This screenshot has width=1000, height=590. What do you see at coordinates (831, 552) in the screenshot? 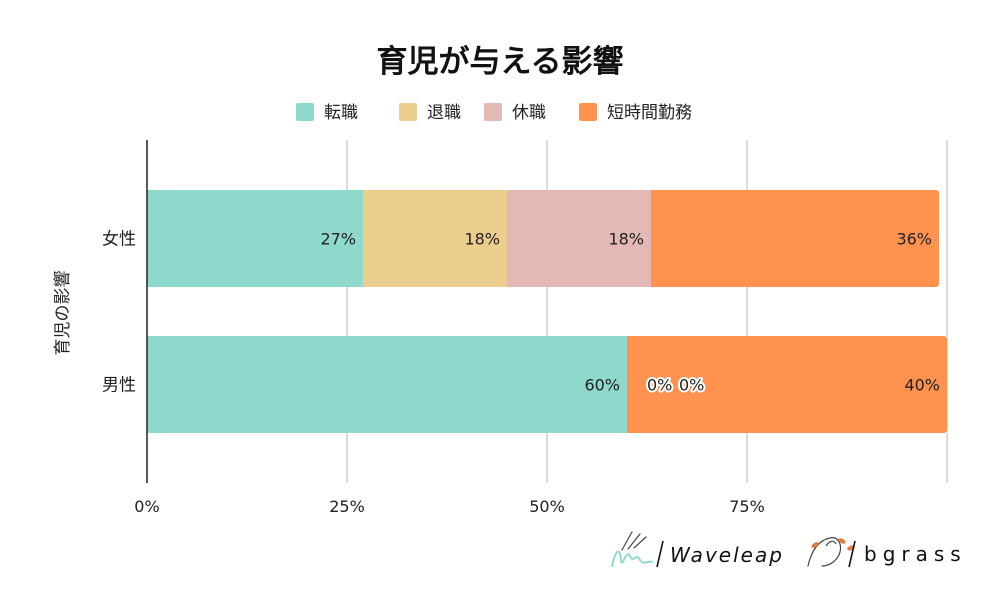
I see `bgrass-mark-icon` at bounding box center [831, 552].